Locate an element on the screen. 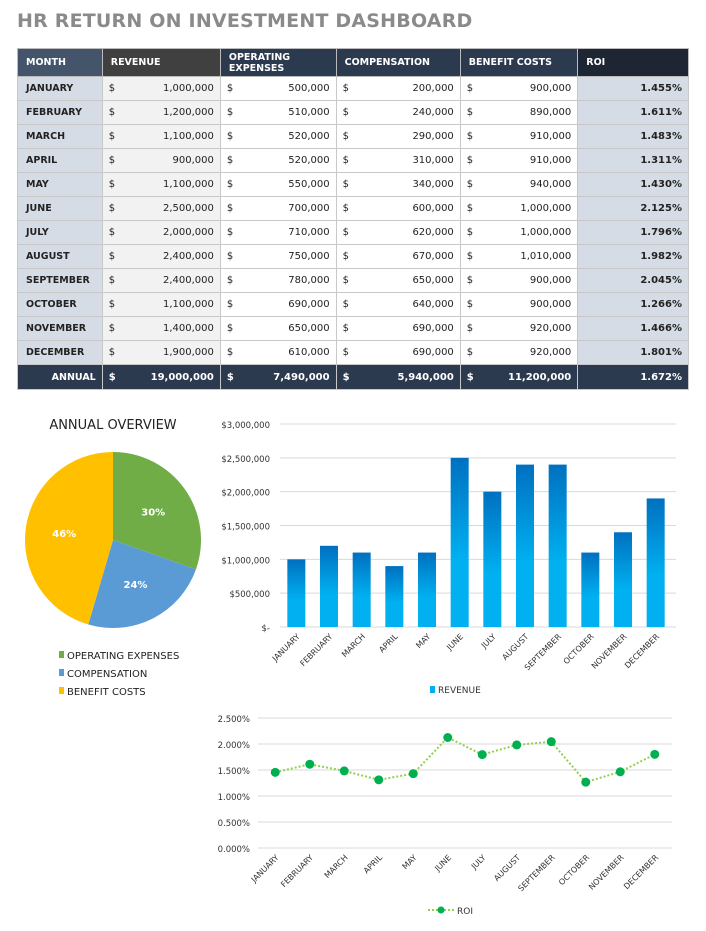 The width and height of the screenshot is (706, 931). y-tick-label: $1,000,000 is located at coordinates (245, 561).